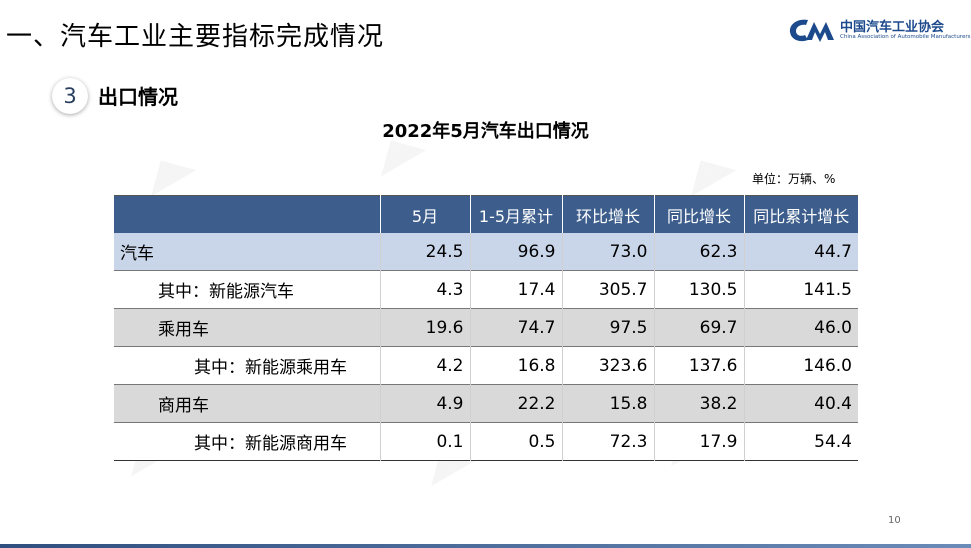 The width and height of the screenshot is (971, 548). Describe the element at coordinates (247, 365) in the screenshot. I see `row-label: 其中：新能源乘用车` at that location.